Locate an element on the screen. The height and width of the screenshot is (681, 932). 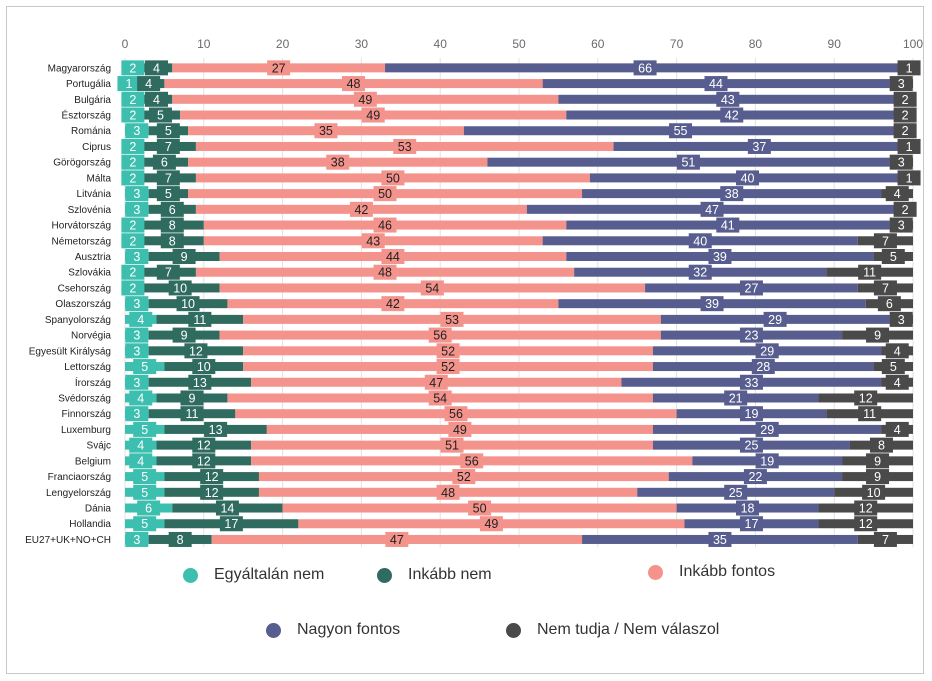
legend-item-inkabb-fontos: Inkább fontos is located at coordinates (711, 572).